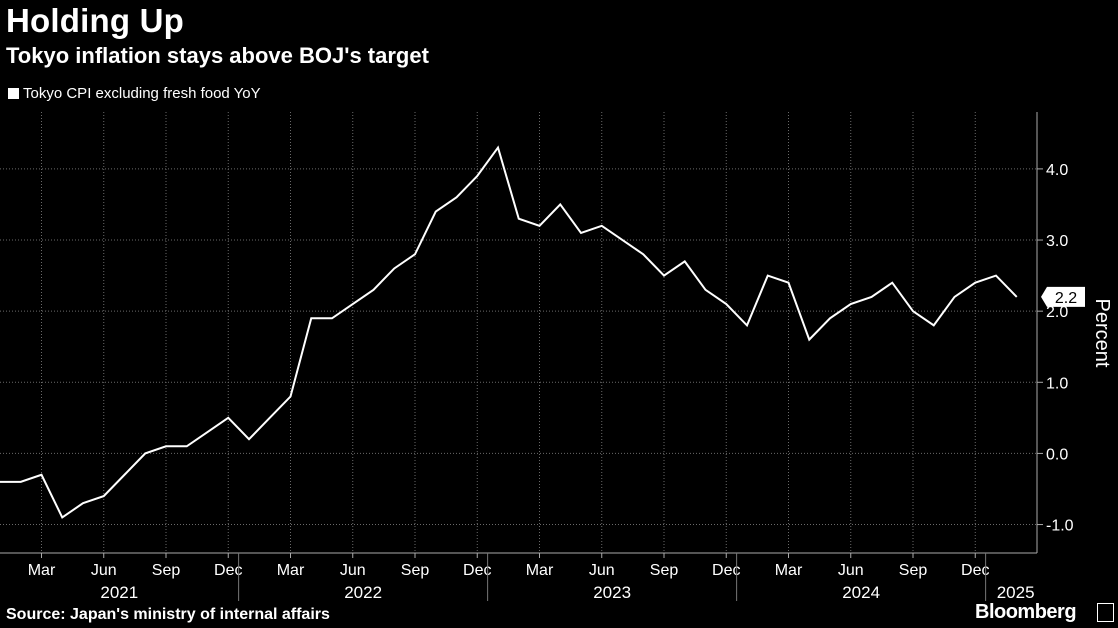  What do you see at coordinates (363, 592) in the screenshot?
I see `year-label: 2022` at bounding box center [363, 592].